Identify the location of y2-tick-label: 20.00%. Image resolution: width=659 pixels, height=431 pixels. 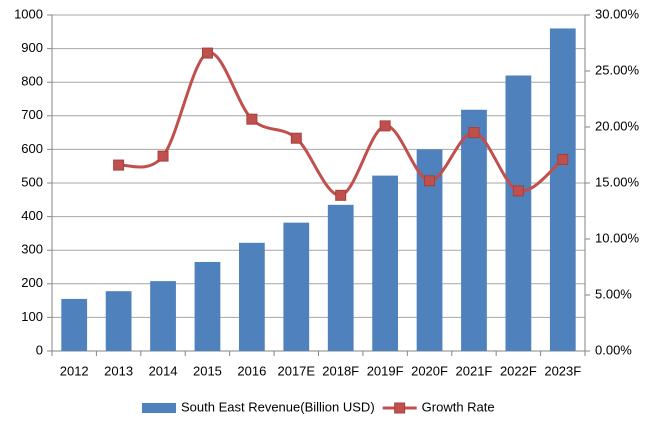
(617, 125).